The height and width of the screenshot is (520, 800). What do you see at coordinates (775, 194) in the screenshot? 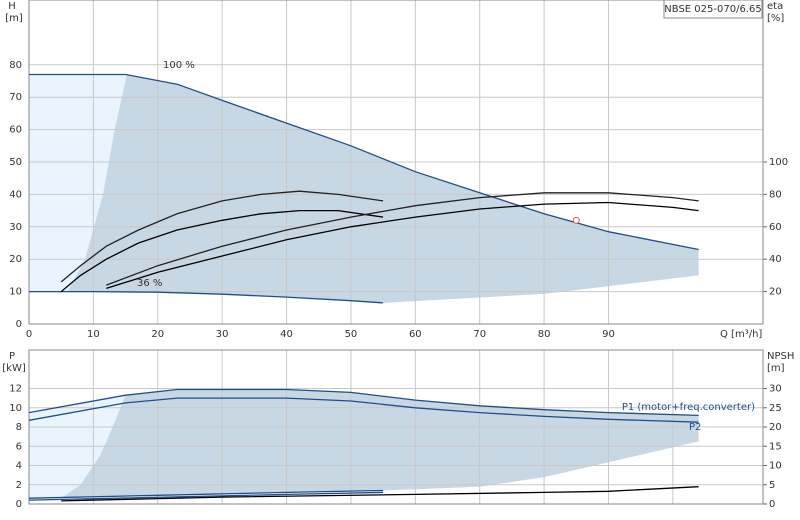
I see `y2-tick-label: 80` at bounding box center [775, 194].